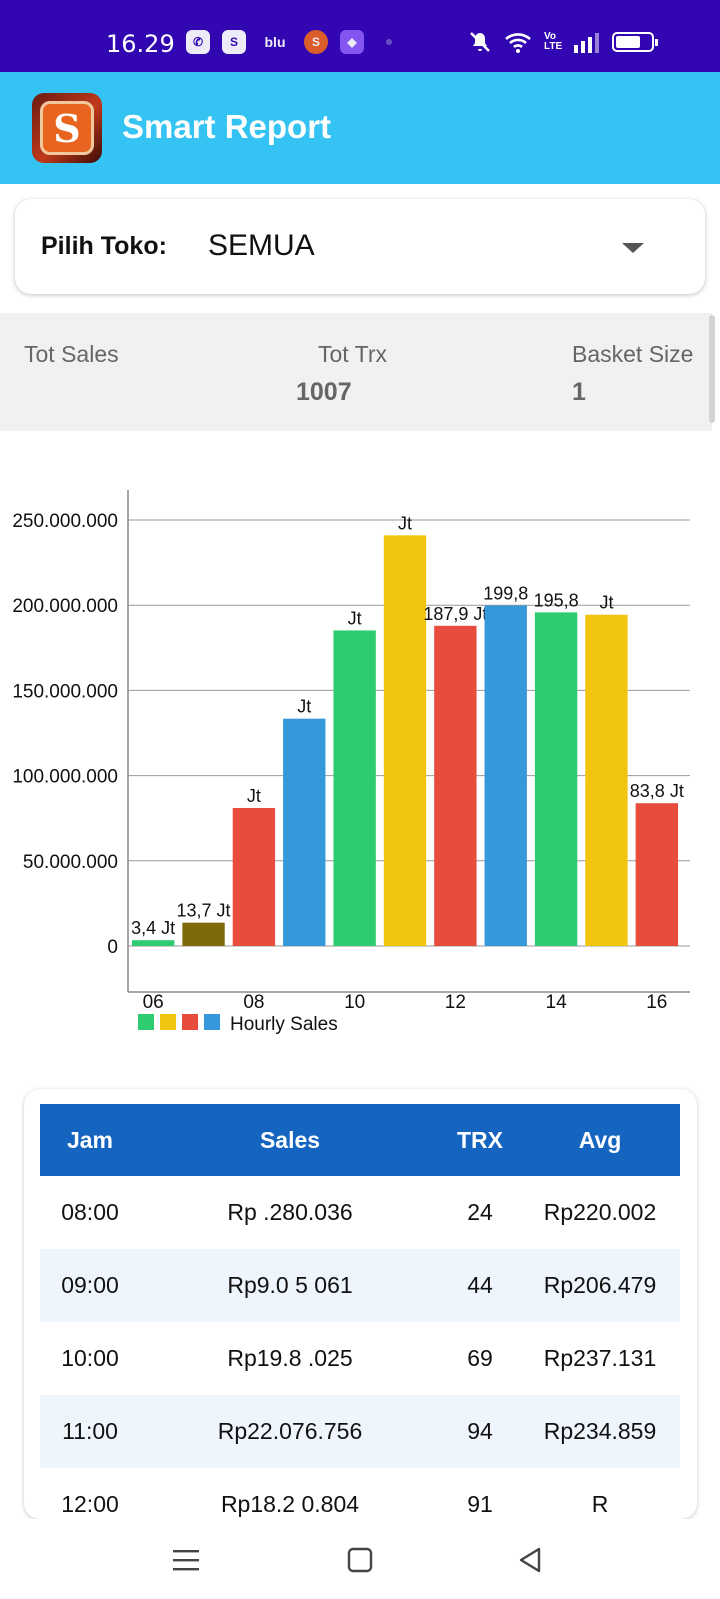 Image resolution: width=720 pixels, height=1599 pixels. Describe the element at coordinates (290, 1285) in the screenshot. I see `cell-sales: Rp9.0 5 061` at that location.